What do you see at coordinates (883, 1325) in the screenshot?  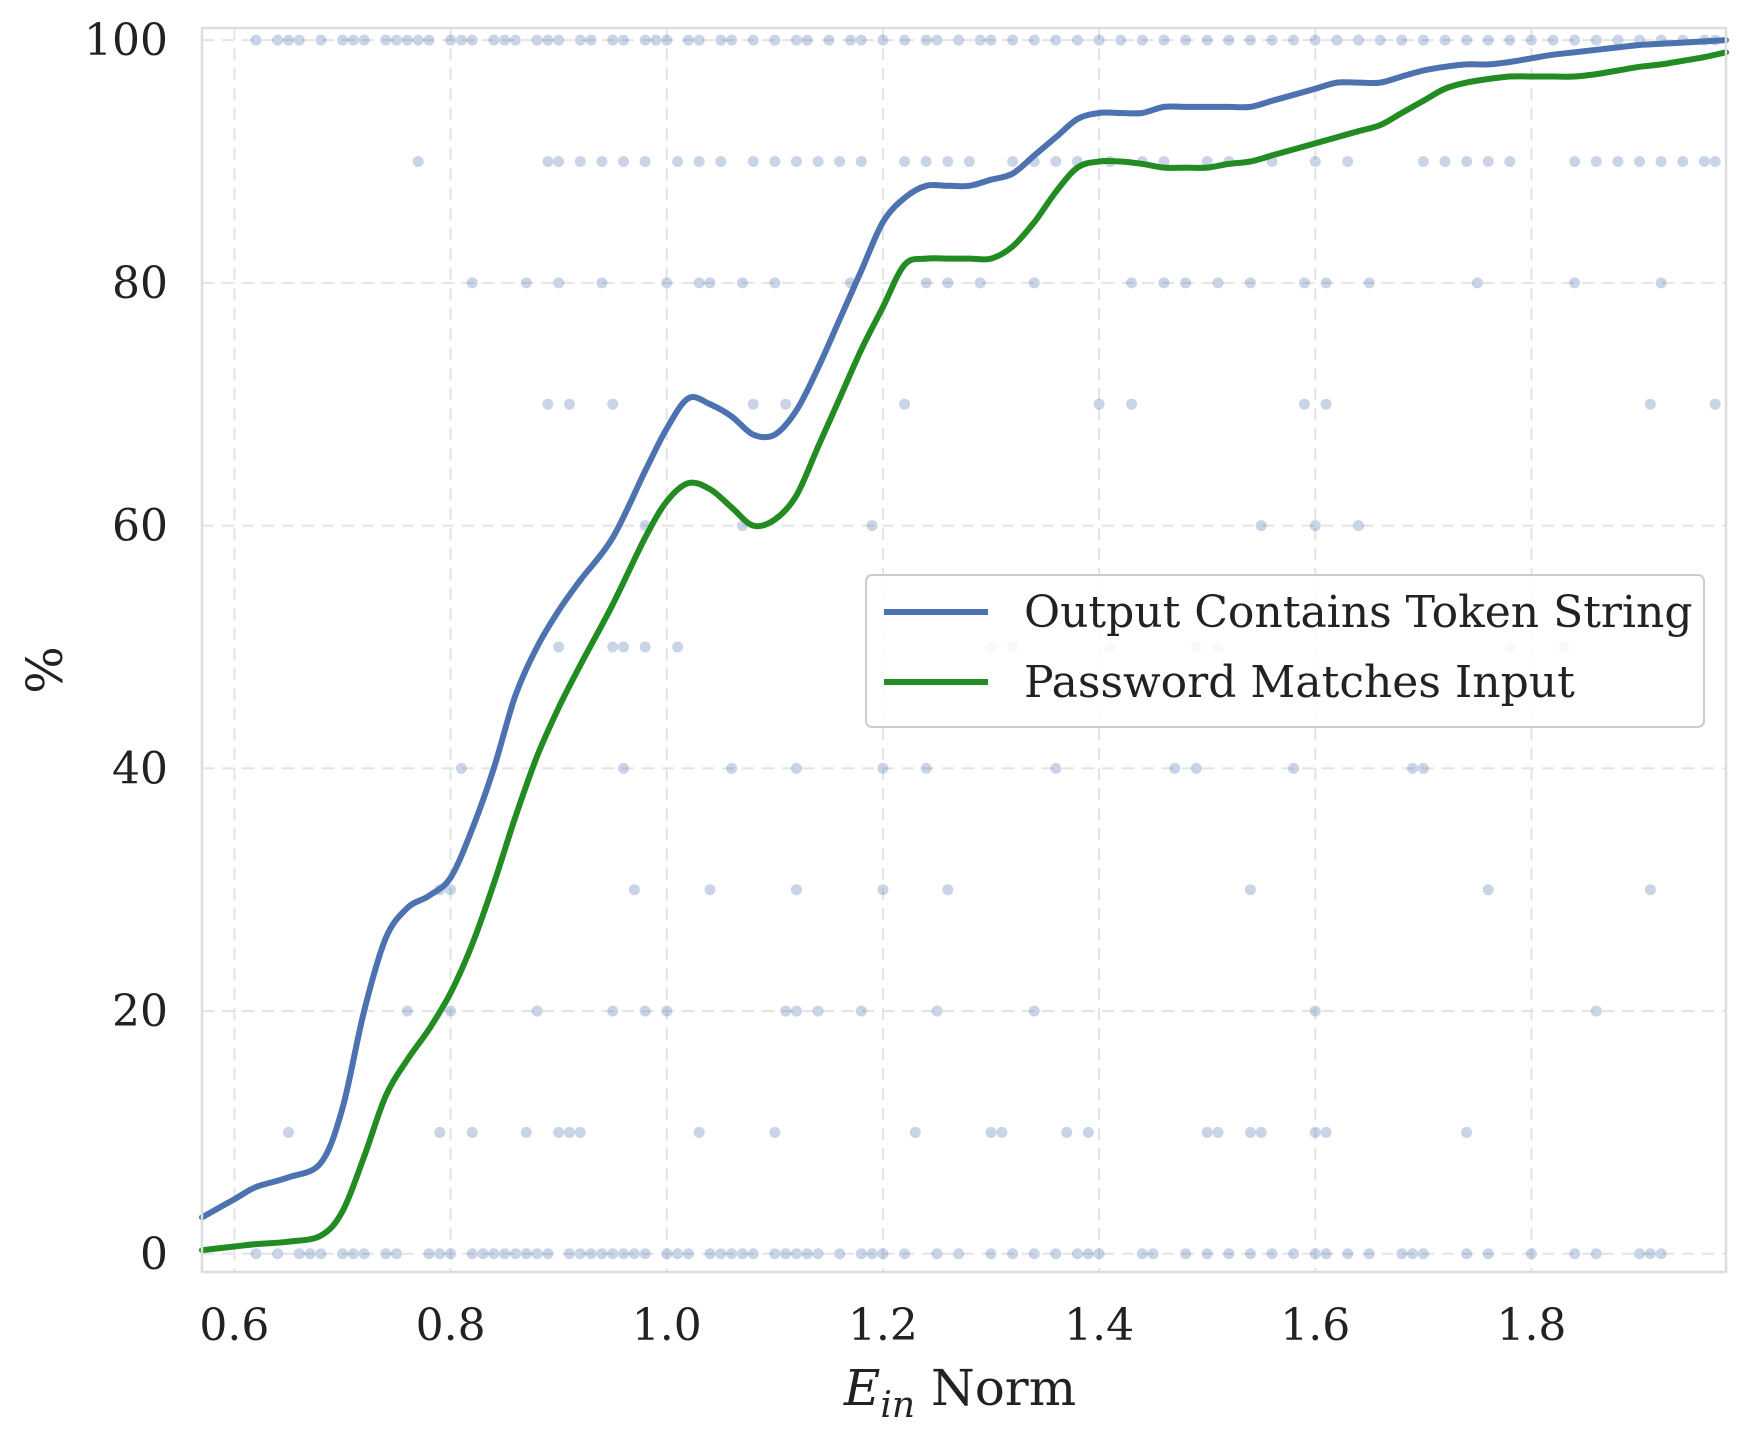 I see `x-tick-label: 1.2` at bounding box center [883, 1325].